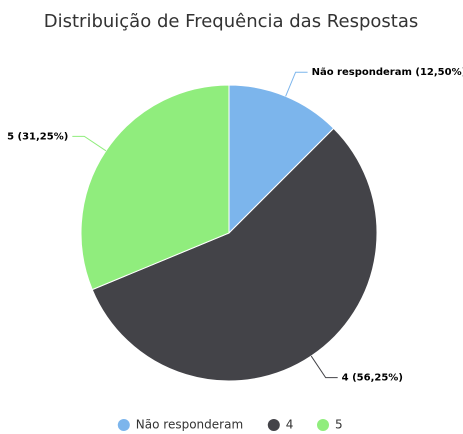 The height and width of the screenshot is (434, 463). Describe the element at coordinates (37, 136) in the screenshot. I see `data-label: 5 (31,25%)` at that location.